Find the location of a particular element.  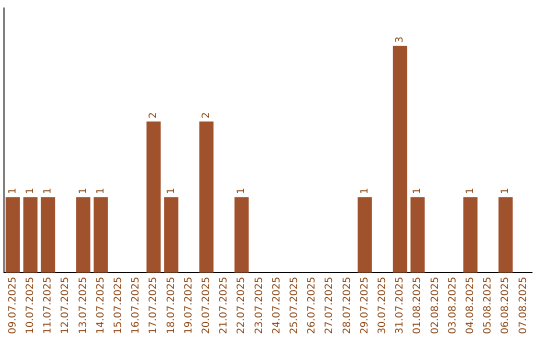

x-tick-label: 01.08.2025 is located at coordinates (418, 305).